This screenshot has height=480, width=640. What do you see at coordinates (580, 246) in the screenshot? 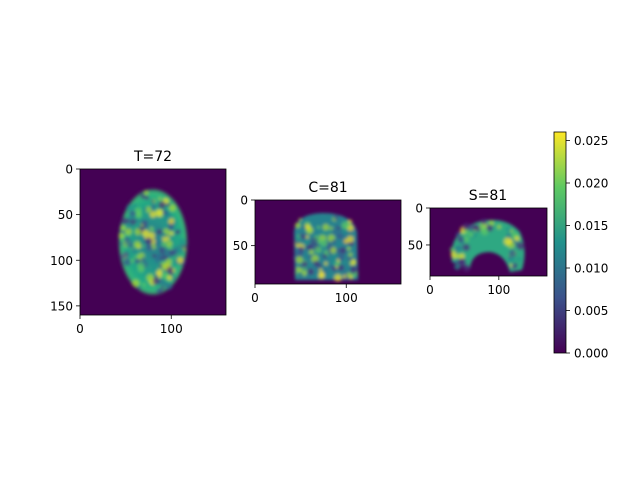
I see `colorbar: 0.000 0.005 0.010 0.015 0.020 0.025` at bounding box center [580, 246].